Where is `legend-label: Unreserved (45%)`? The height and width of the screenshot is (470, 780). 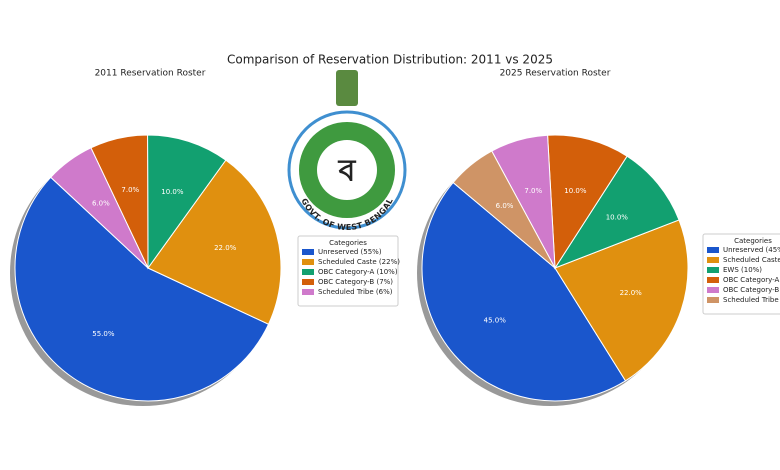
legend-label: Unreserved (45%) is located at coordinates (751, 250).